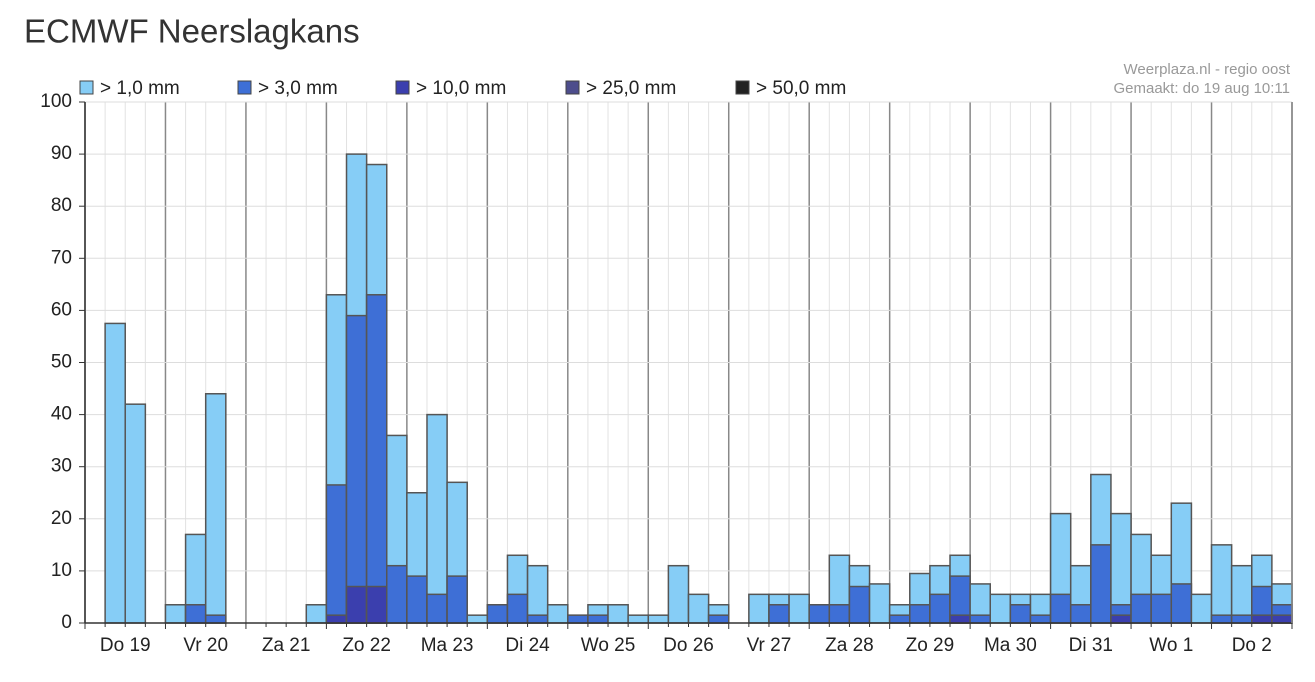  Describe the element at coordinates (849, 645) in the screenshot. I see `x-tick-label: Za 28` at that location.